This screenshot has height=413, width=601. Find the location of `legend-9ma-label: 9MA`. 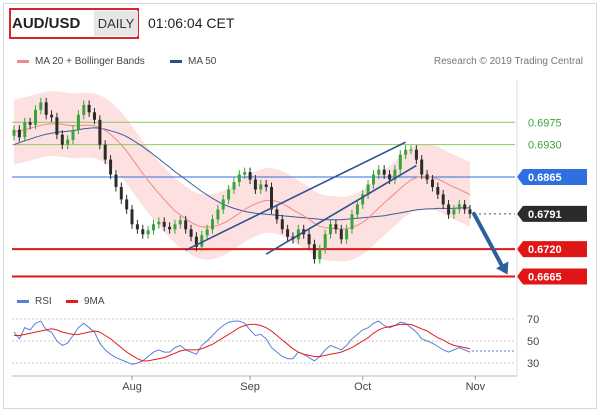

legend-9ma-label: 9MA is located at coordinates (94, 301).